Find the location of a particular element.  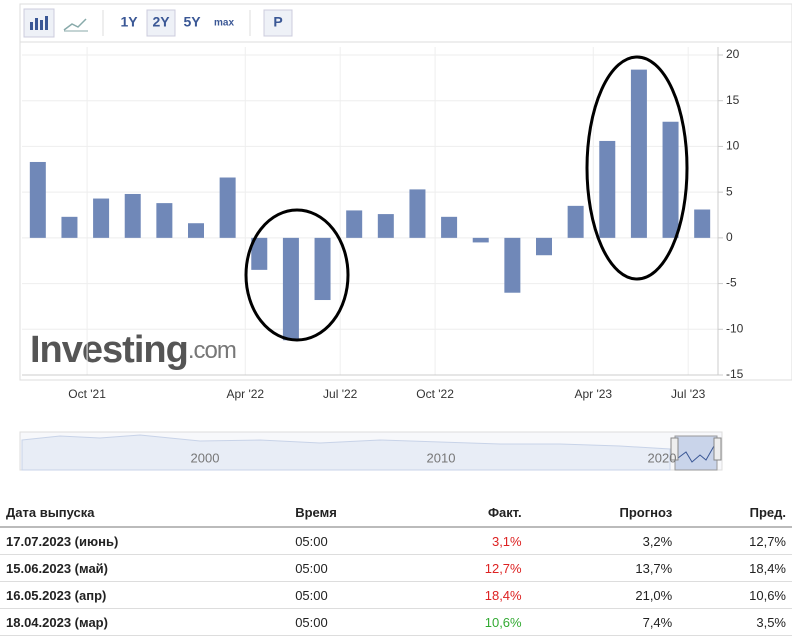

y-tick-label: 15 is located at coordinates (733, 100).